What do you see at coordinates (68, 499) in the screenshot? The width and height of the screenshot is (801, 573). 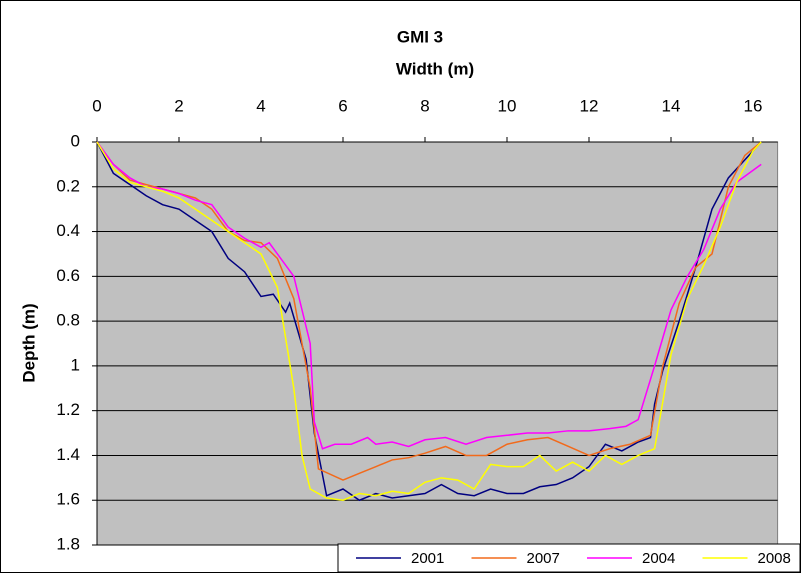 I see `y-tick-label: 1.6` at bounding box center [68, 499].